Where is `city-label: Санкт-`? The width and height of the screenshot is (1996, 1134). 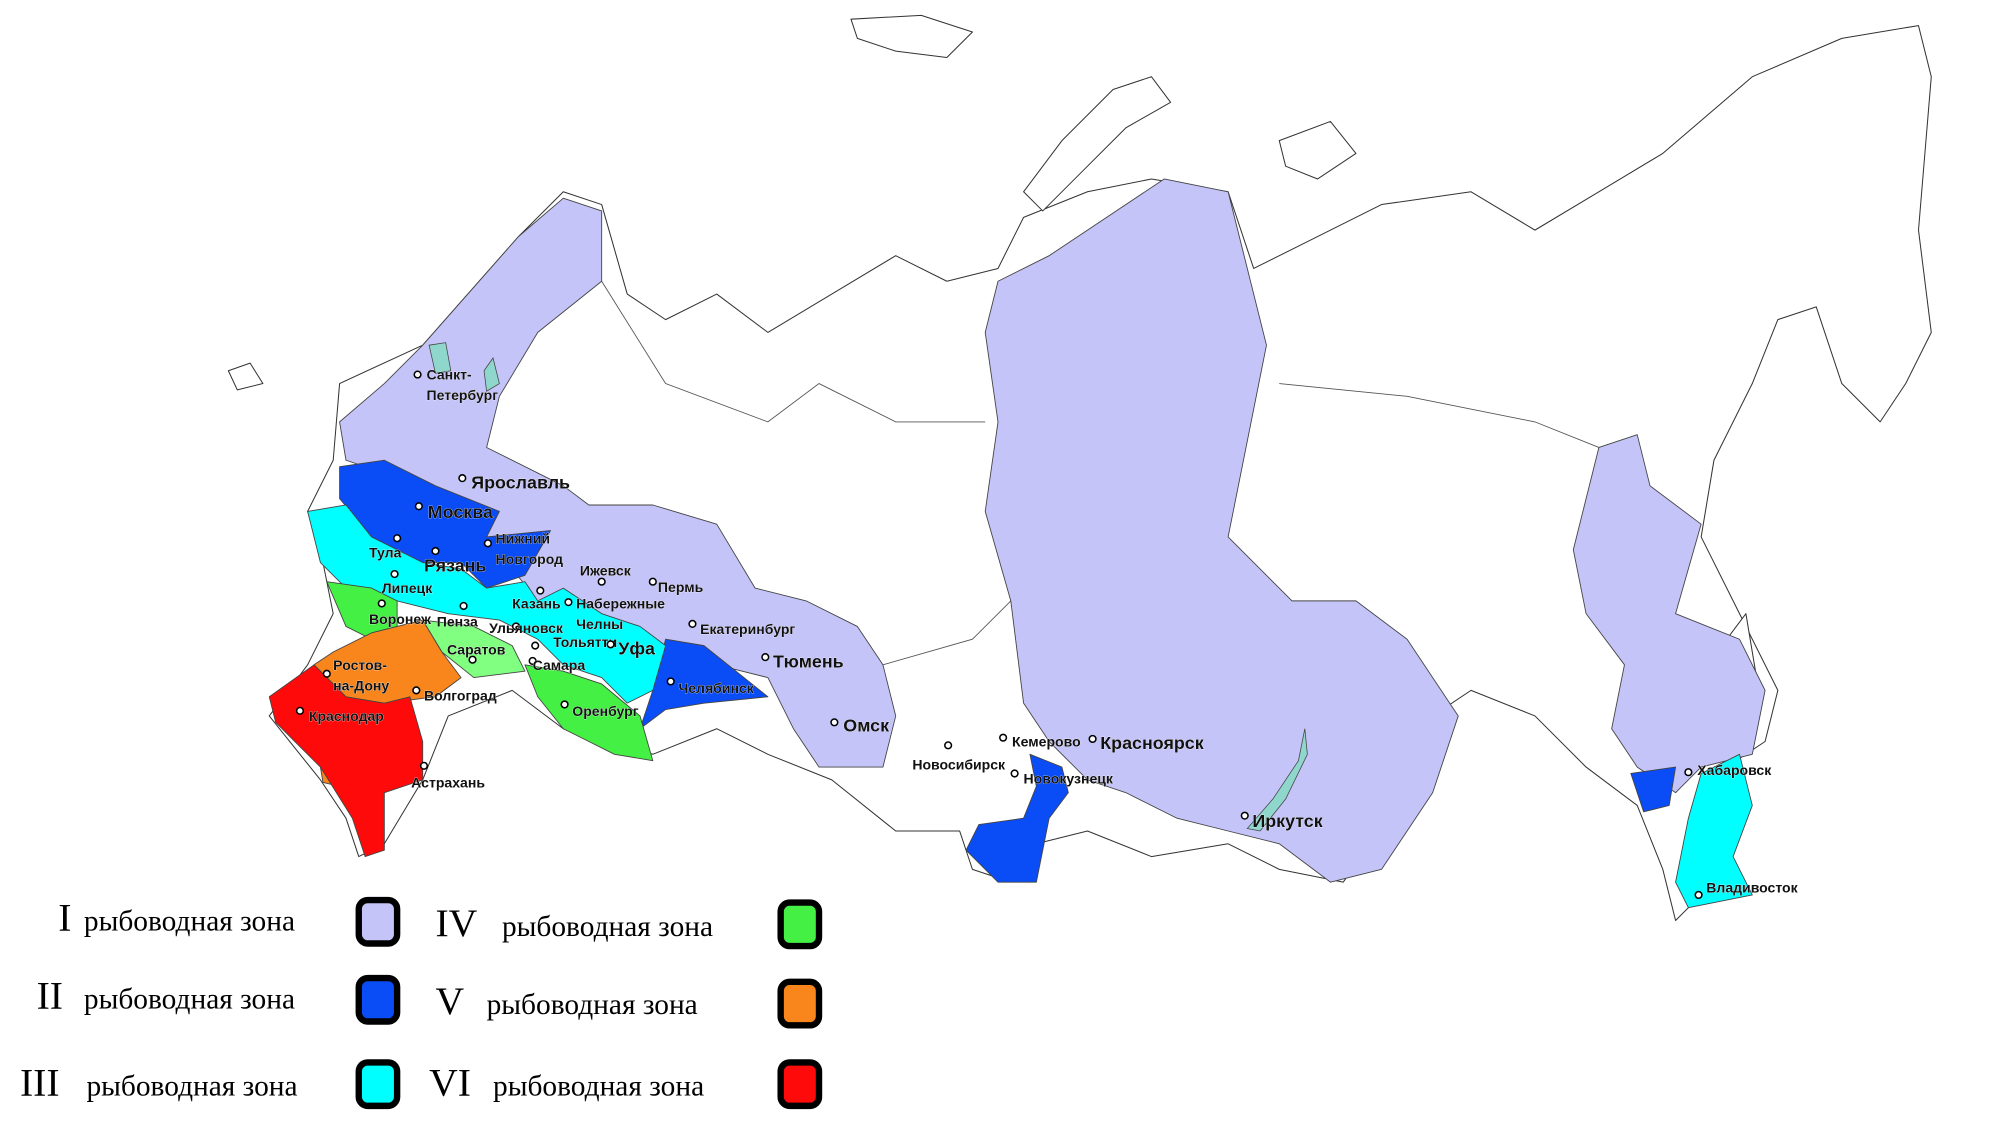 city-label: Санкт- is located at coordinates (450, 375).